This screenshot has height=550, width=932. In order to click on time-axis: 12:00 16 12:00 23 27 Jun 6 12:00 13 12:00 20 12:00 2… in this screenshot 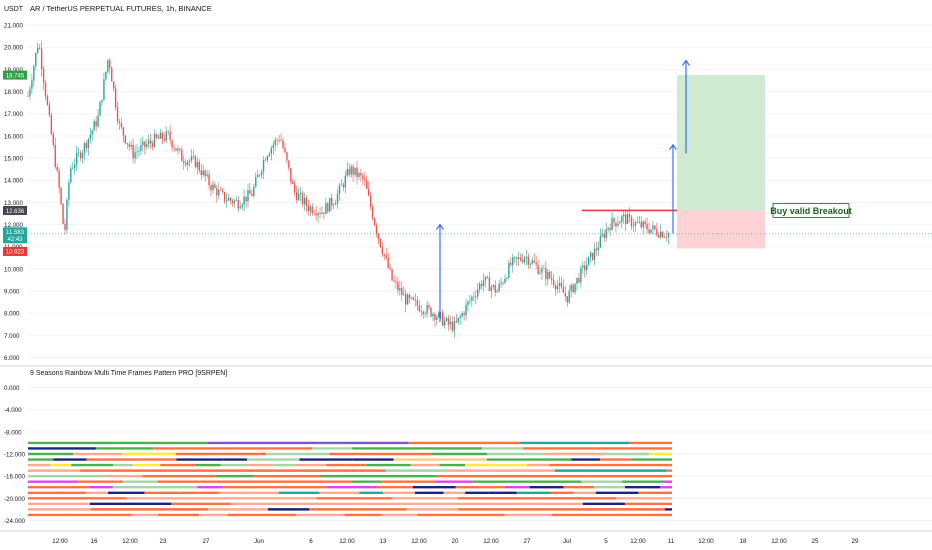, I will do `click(455, 541)`.